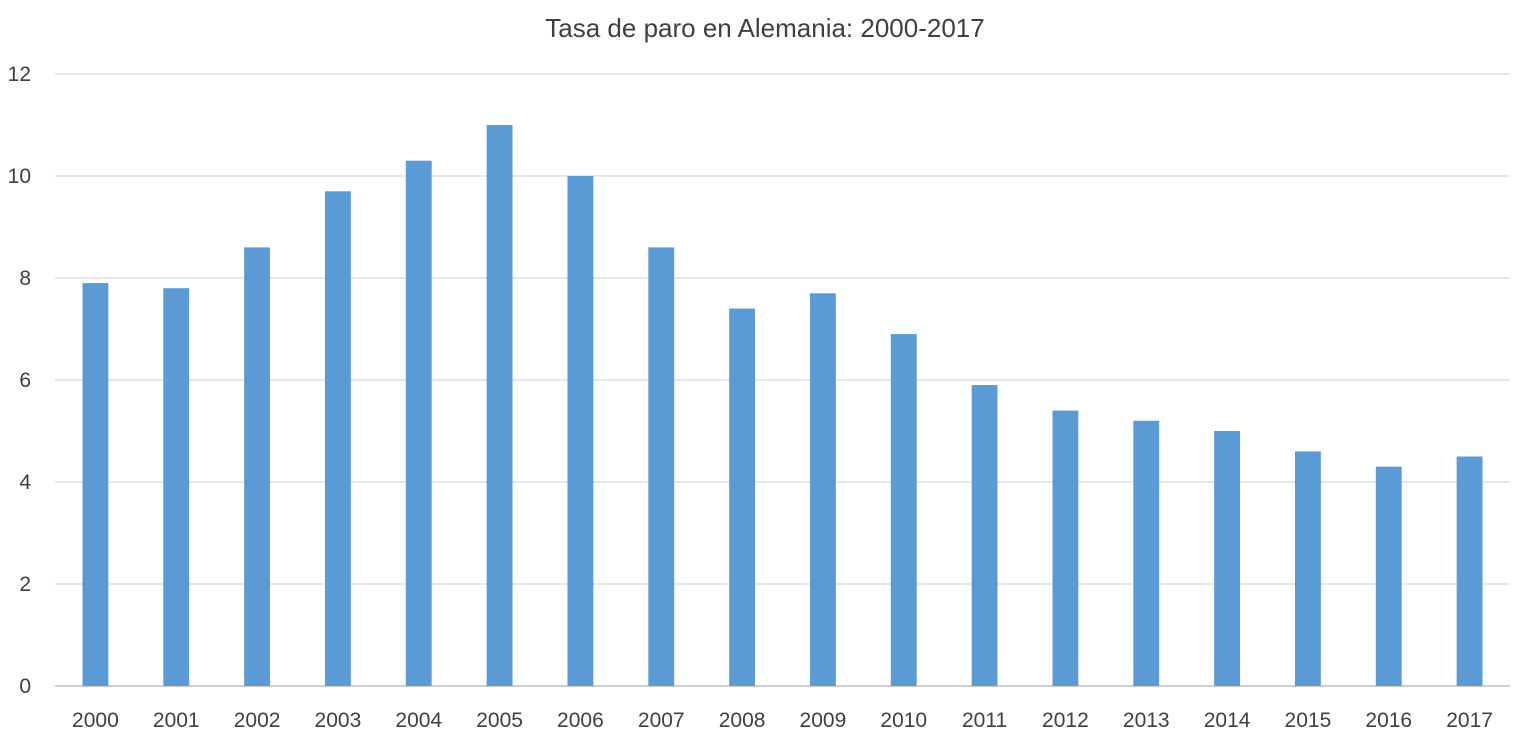 The image size is (1530, 748). Describe the element at coordinates (257, 720) in the screenshot. I see `x-tick-label: 2002` at that location.